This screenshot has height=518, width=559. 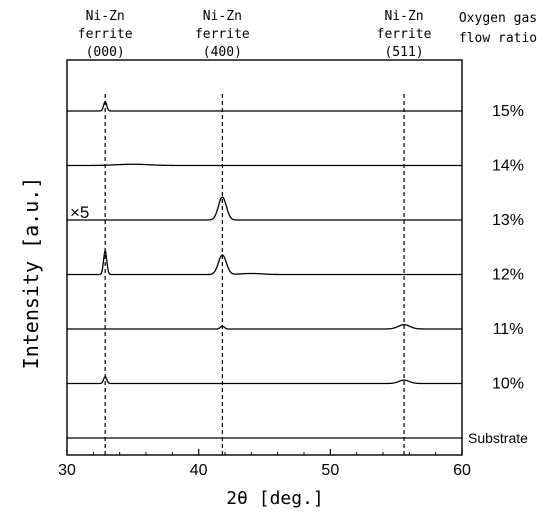 I want to click on x-axis-ticks: 30 40 50 60, so click(x=264, y=464).